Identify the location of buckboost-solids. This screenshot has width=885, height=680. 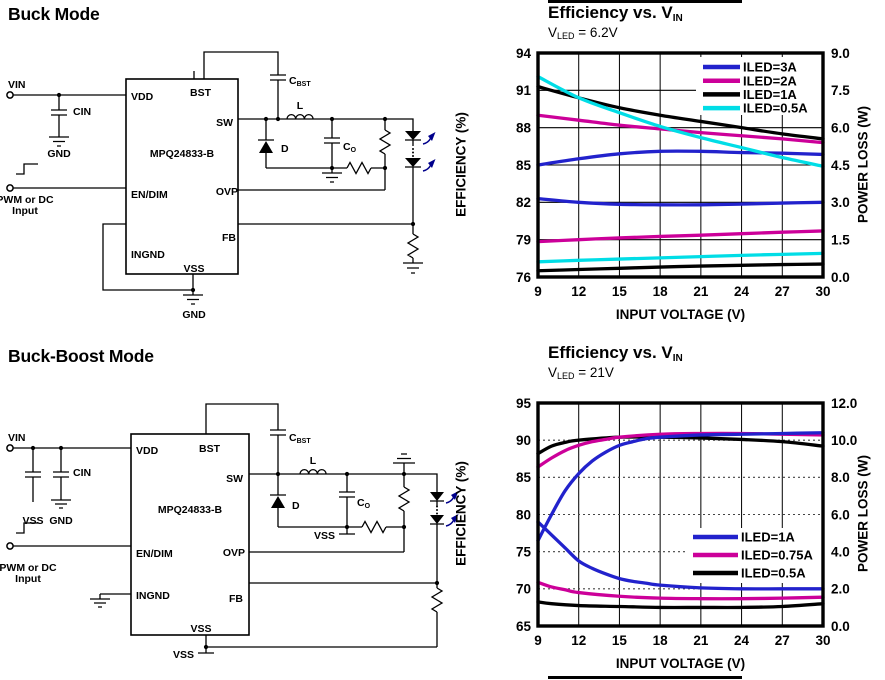
(237, 547).